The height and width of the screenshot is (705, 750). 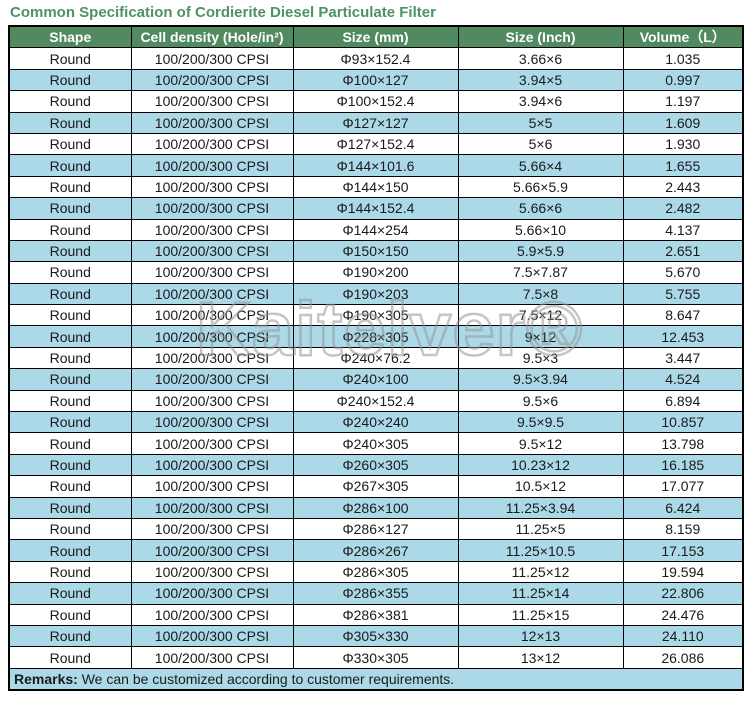 I want to click on cell-size-mm: Φ286×381, so click(x=375, y=614).